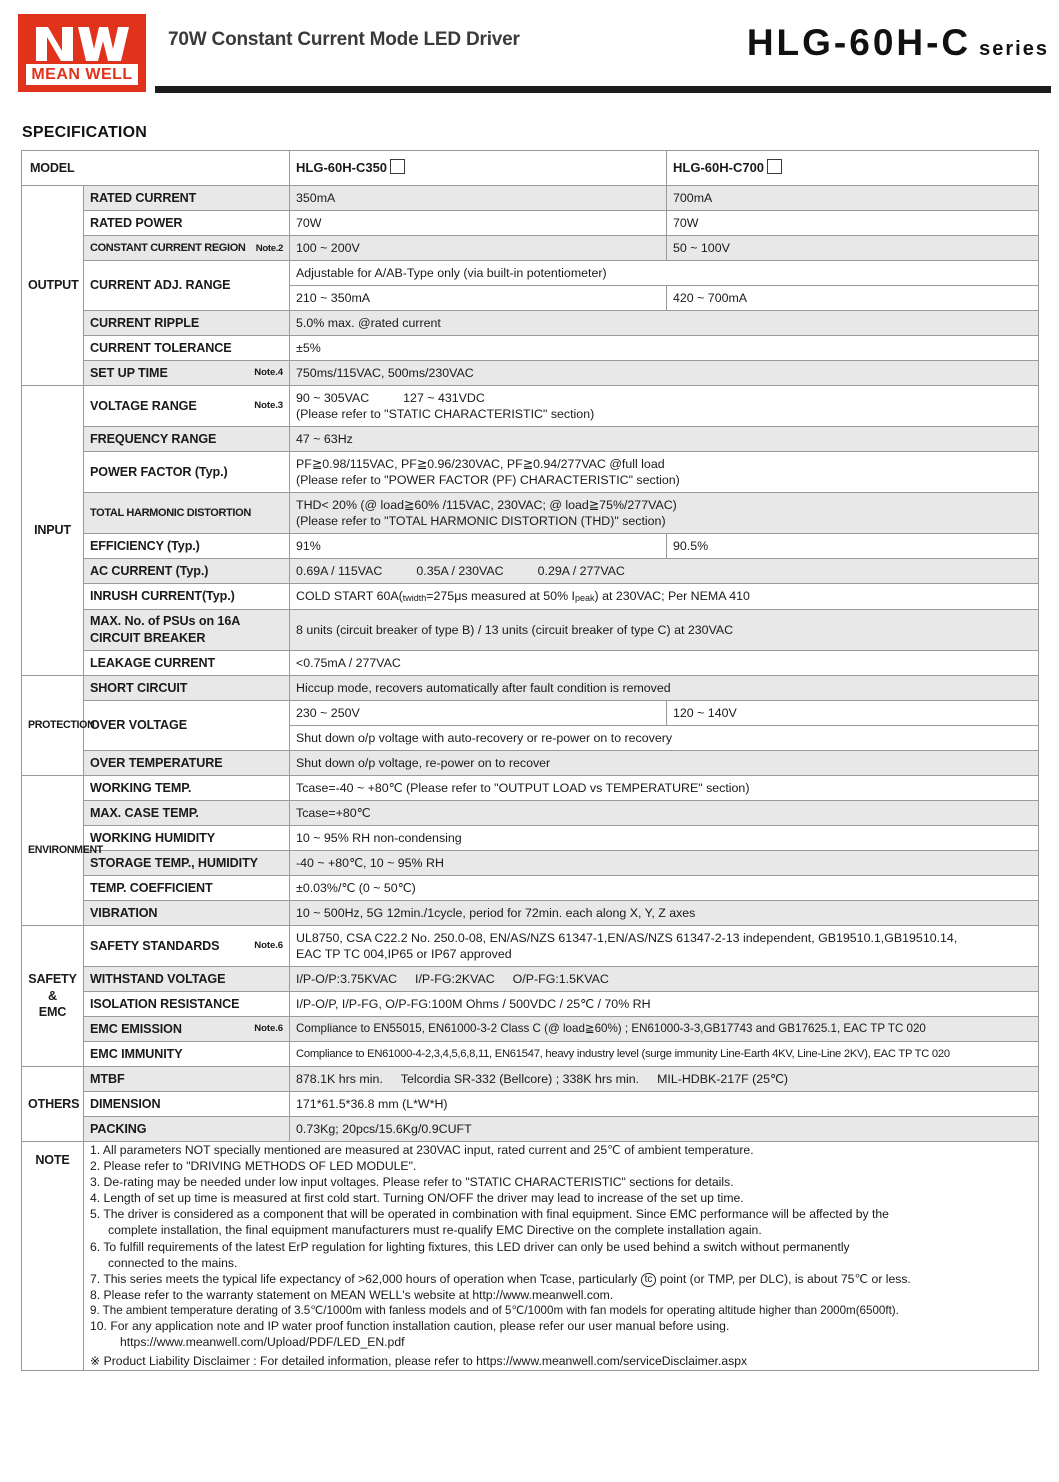 The height and width of the screenshot is (1482, 1059). What do you see at coordinates (82, 74) in the screenshot?
I see `logo-brand-text: MEAN WELL` at bounding box center [82, 74].